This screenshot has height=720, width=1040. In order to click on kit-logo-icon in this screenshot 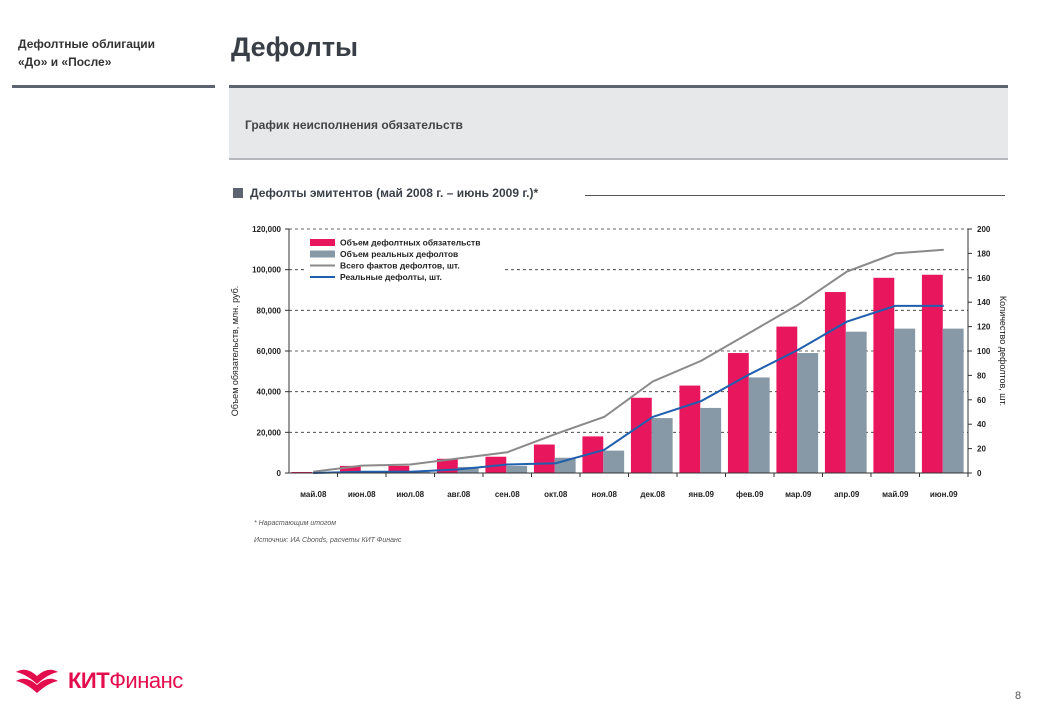, I will do `click(37, 681)`.